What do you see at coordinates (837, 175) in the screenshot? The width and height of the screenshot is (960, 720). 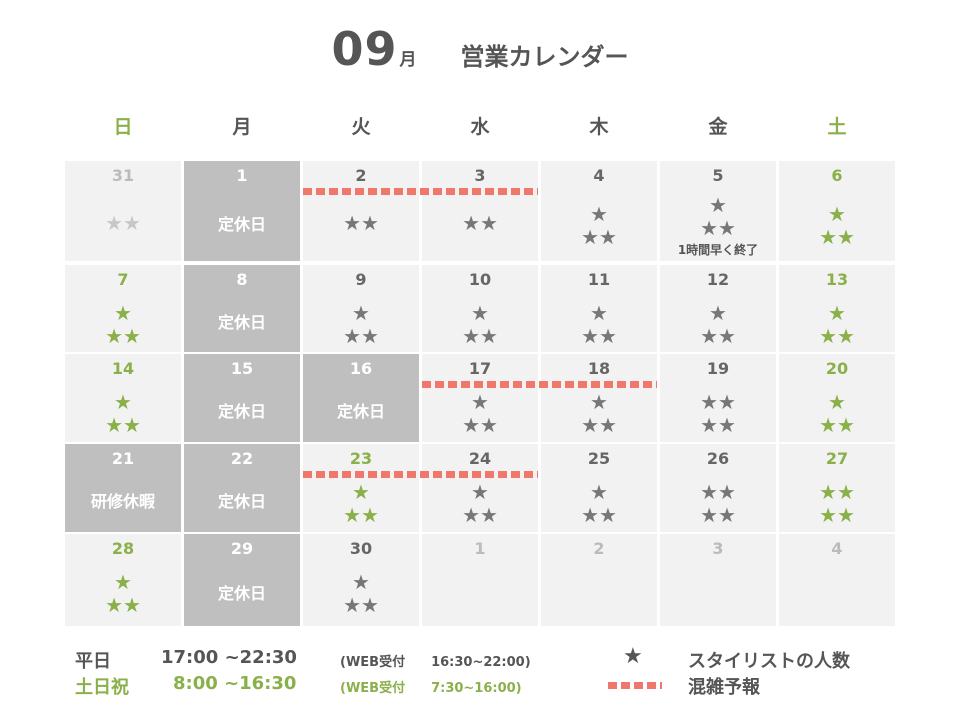 I see `day-number: 6` at bounding box center [837, 175].